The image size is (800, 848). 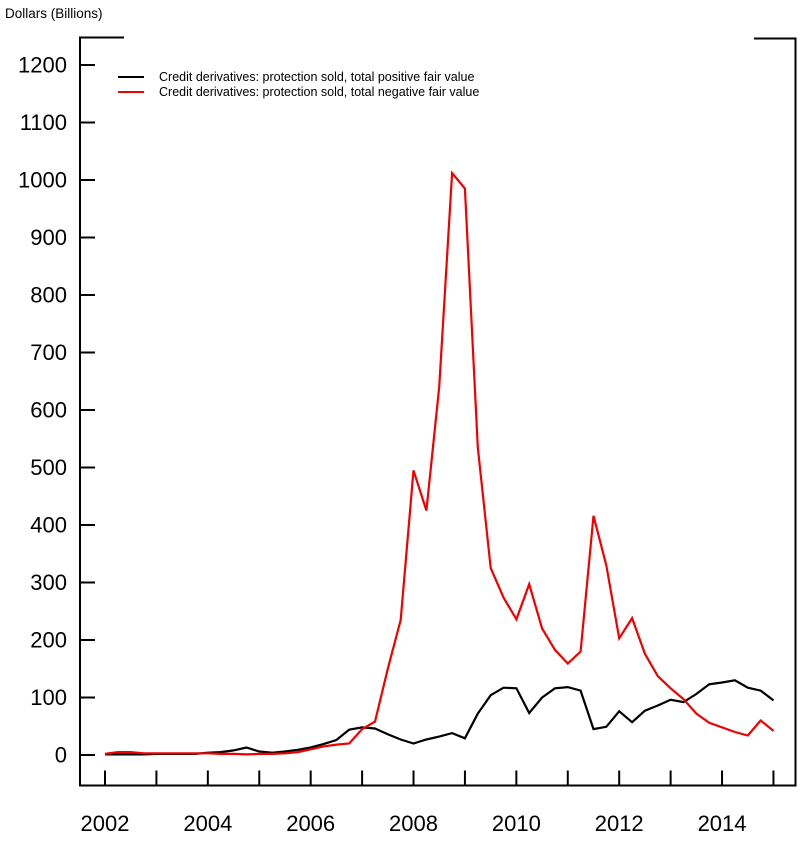 I want to click on y-tick-label: 300, so click(x=48, y=582).